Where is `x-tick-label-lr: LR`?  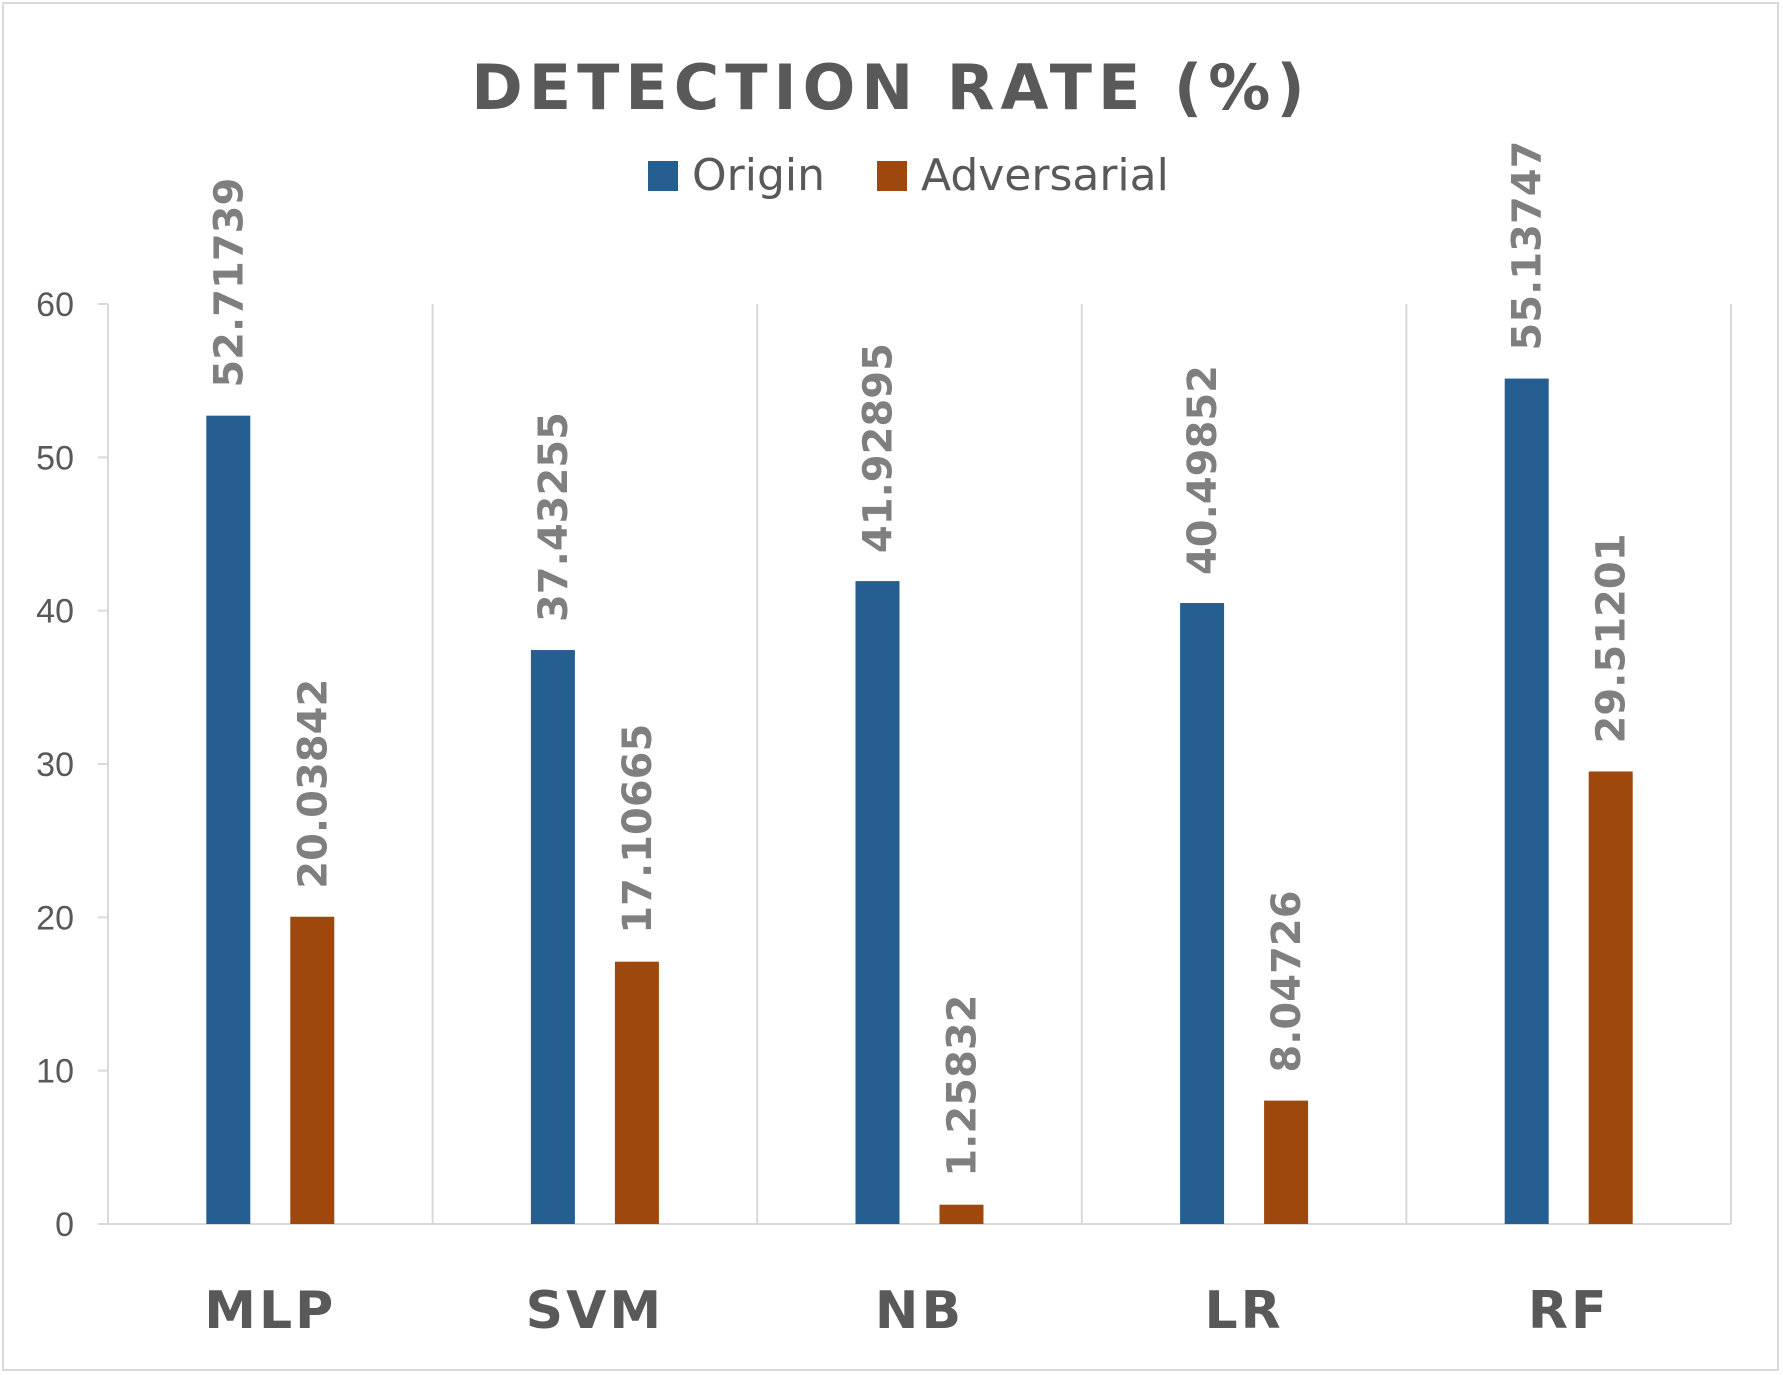
x-tick-label-lr: LR is located at coordinates (1244, 1311).